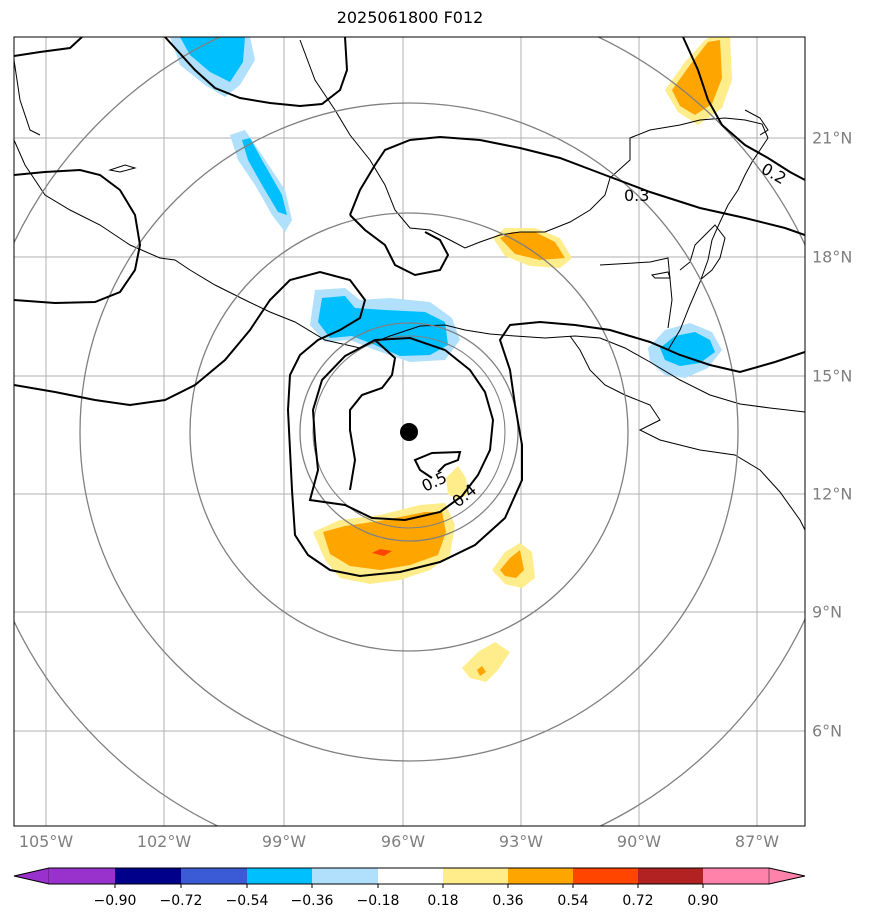  I want to click on contour-label-0-3: 0.3, so click(636, 195).